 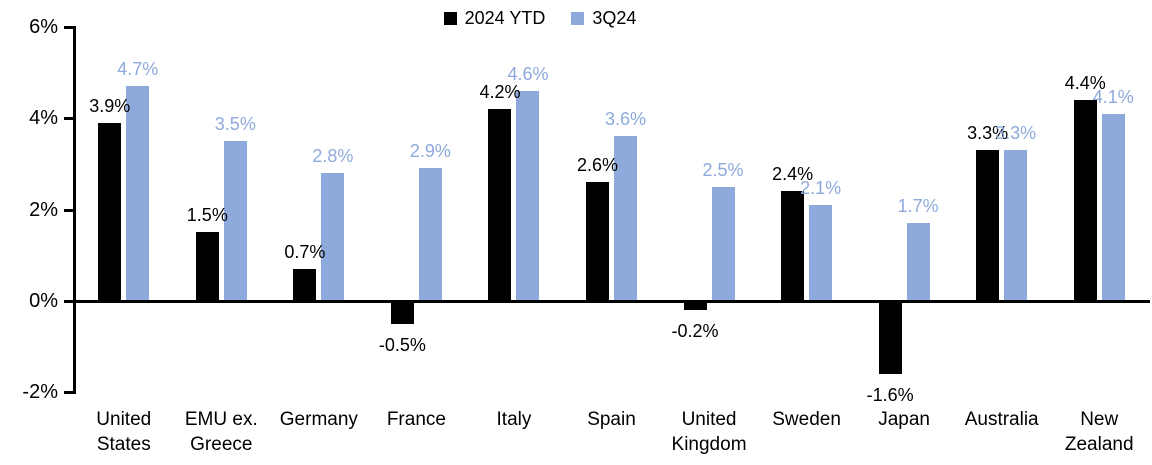 I want to click on x-axis-category-label: United States, so click(x=124, y=432).